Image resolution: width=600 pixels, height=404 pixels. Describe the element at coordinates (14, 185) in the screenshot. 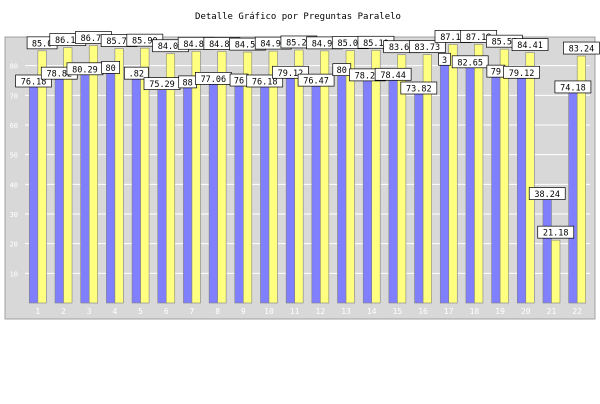

I see `y-tick-label: 40` at that location.